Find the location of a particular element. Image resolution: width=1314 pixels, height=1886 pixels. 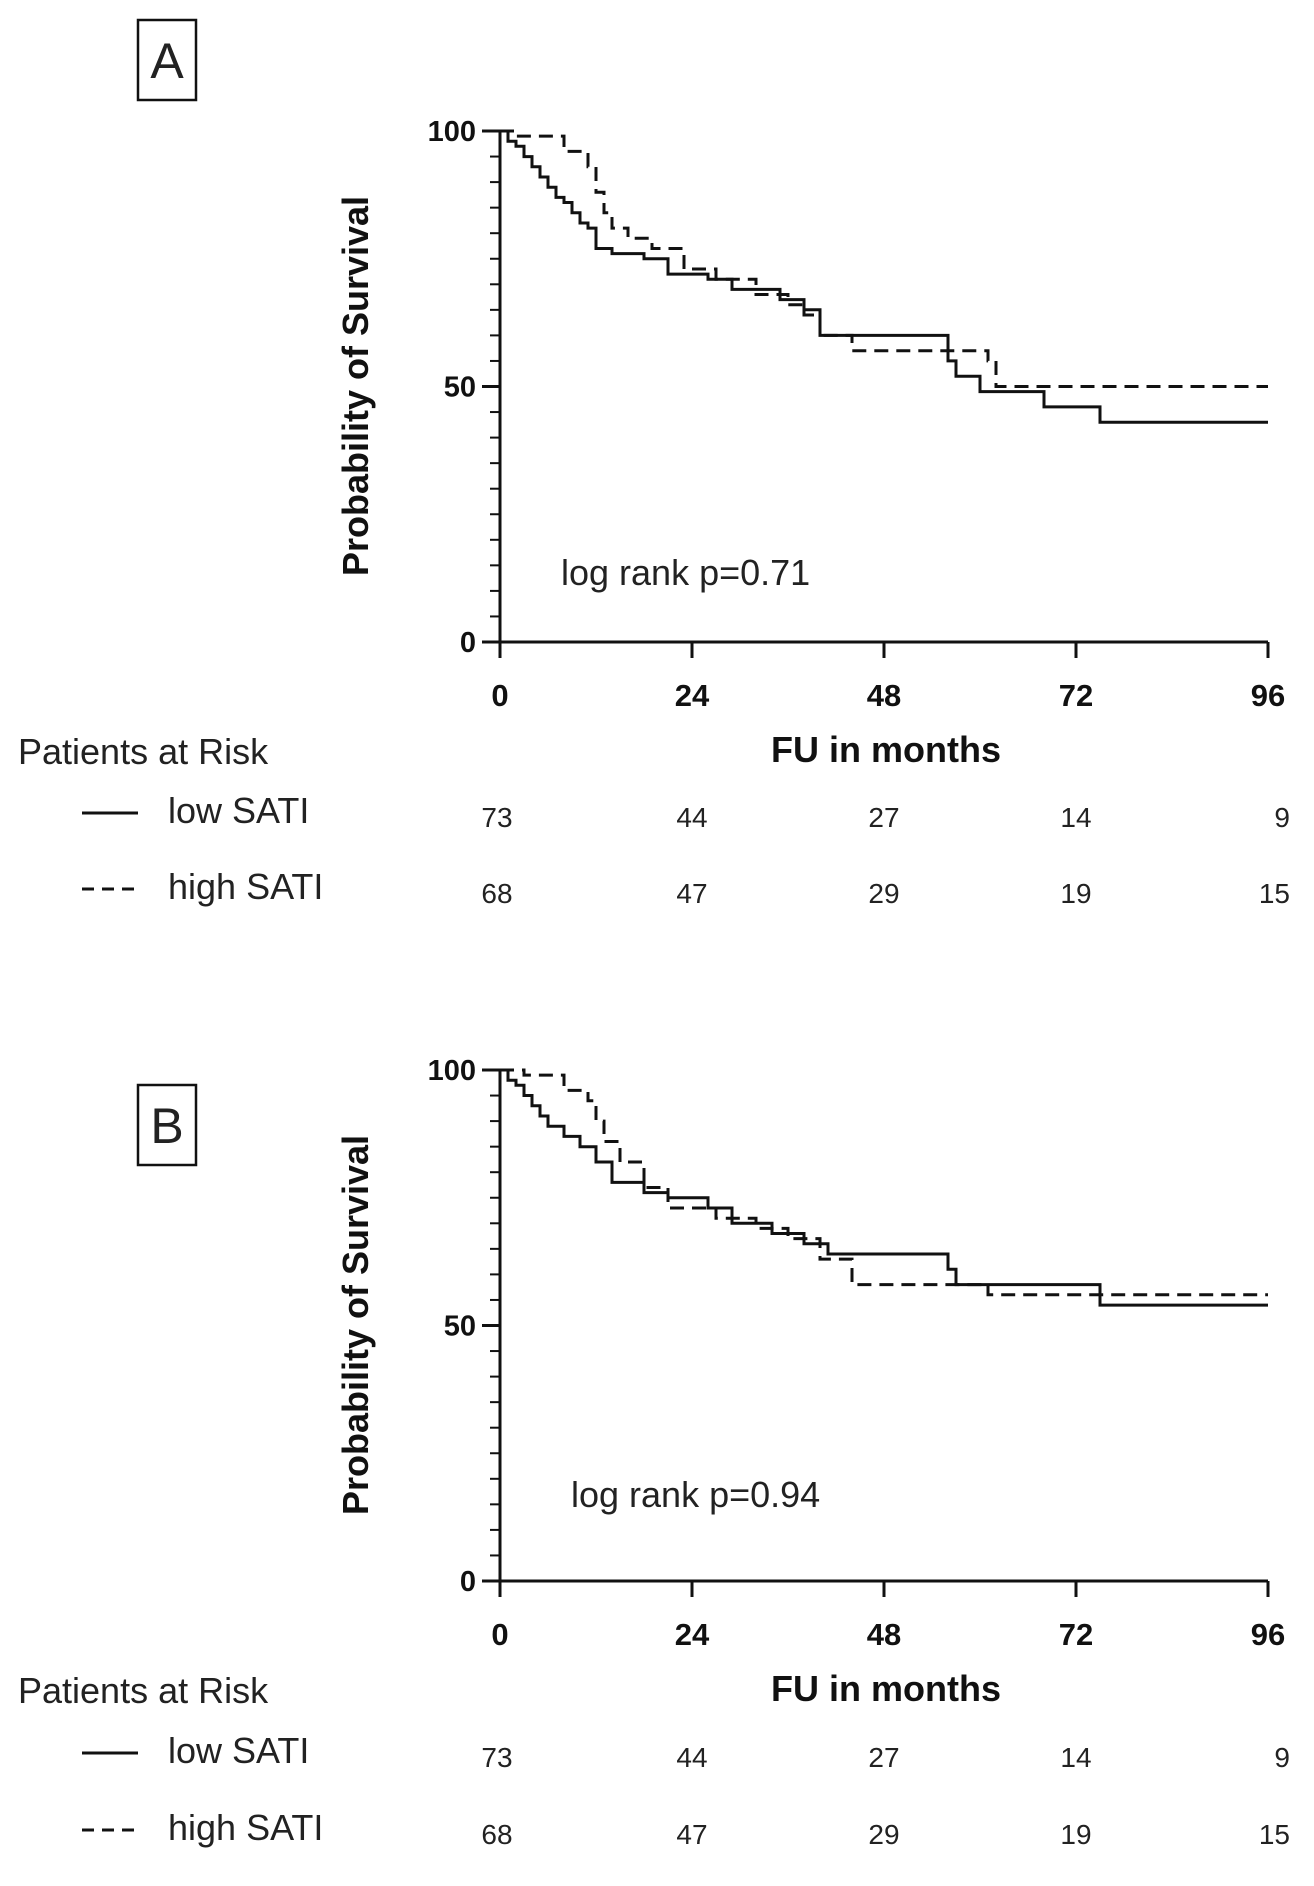

panel-label: B is located at coordinates (166, 1126).